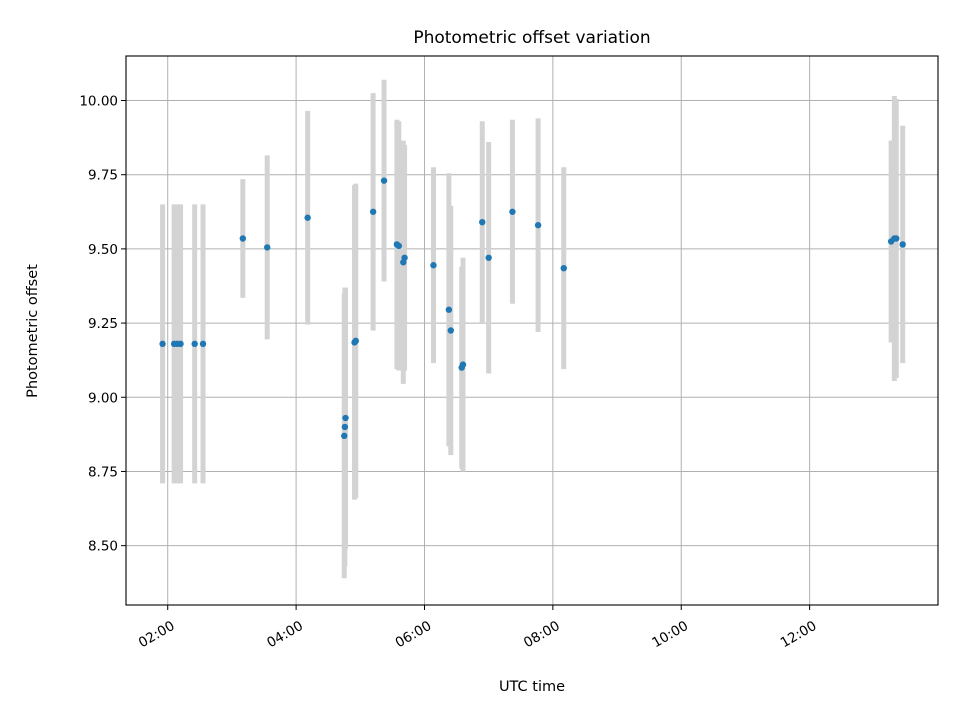 The width and height of the screenshot is (960, 725). What do you see at coordinates (531, 38) in the screenshot?
I see `chart-title: Photometric offset variation` at bounding box center [531, 38].